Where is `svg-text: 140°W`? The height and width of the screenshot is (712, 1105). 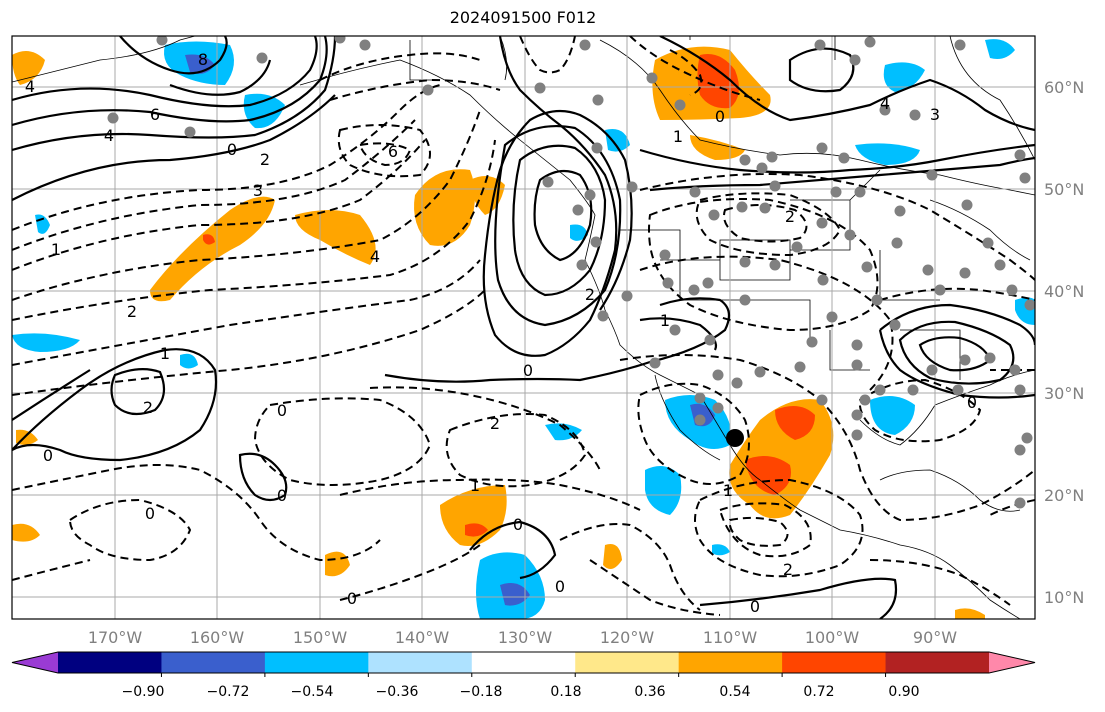
svg-text: 140°W is located at coordinates (422, 637).